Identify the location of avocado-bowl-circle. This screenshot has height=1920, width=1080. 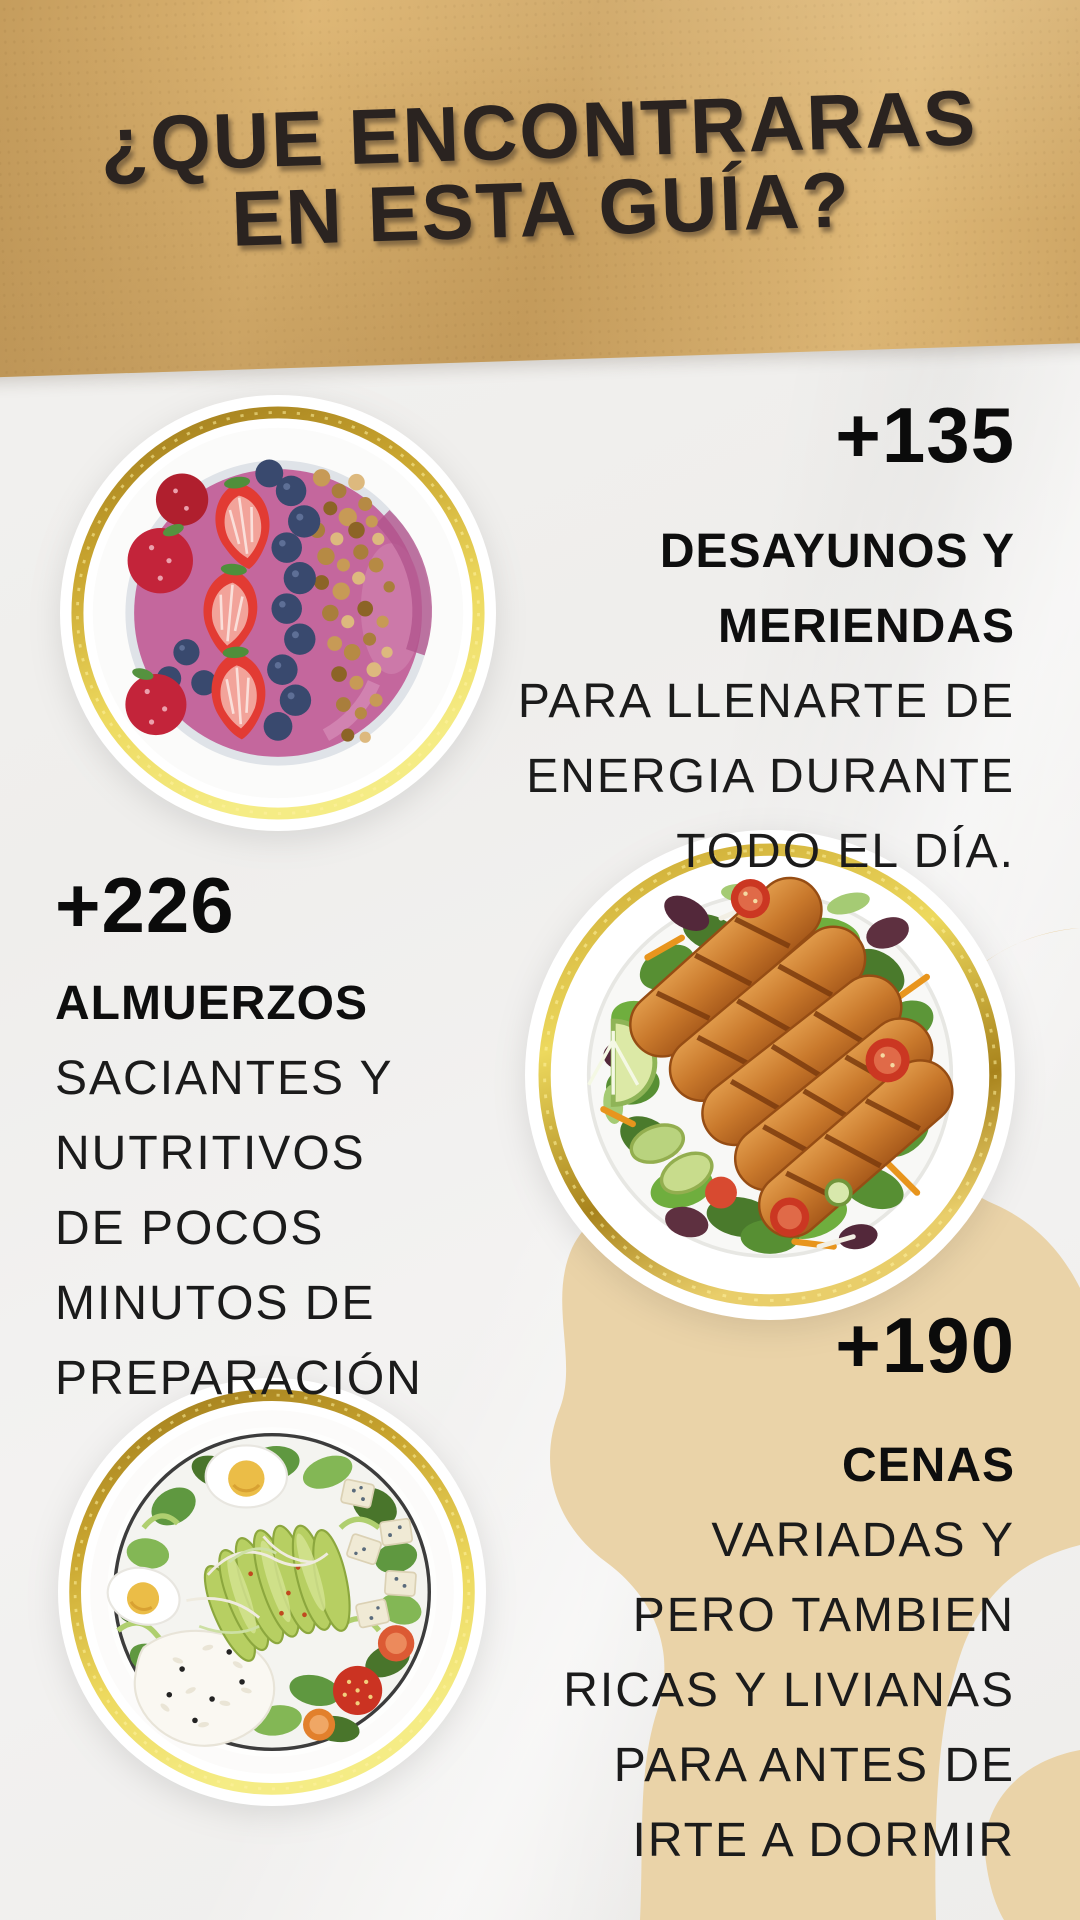
(272, 1592).